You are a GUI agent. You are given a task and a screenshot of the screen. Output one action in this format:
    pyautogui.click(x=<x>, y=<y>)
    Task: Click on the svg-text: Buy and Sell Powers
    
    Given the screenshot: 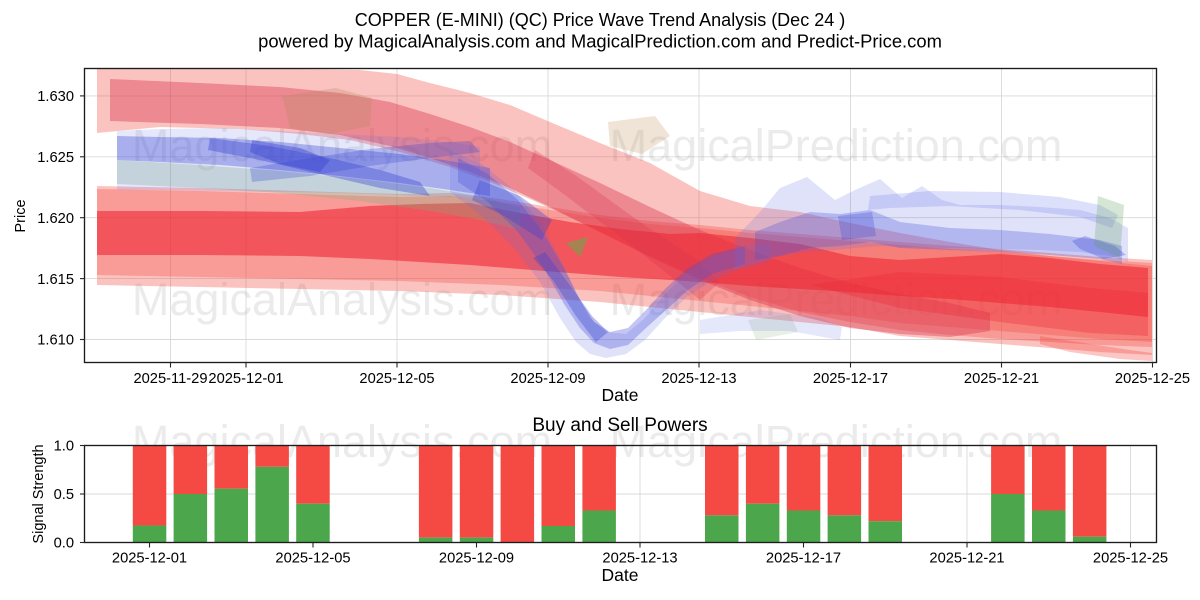 What is the action you would take?
    pyautogui.click(x=619, y=425)
    